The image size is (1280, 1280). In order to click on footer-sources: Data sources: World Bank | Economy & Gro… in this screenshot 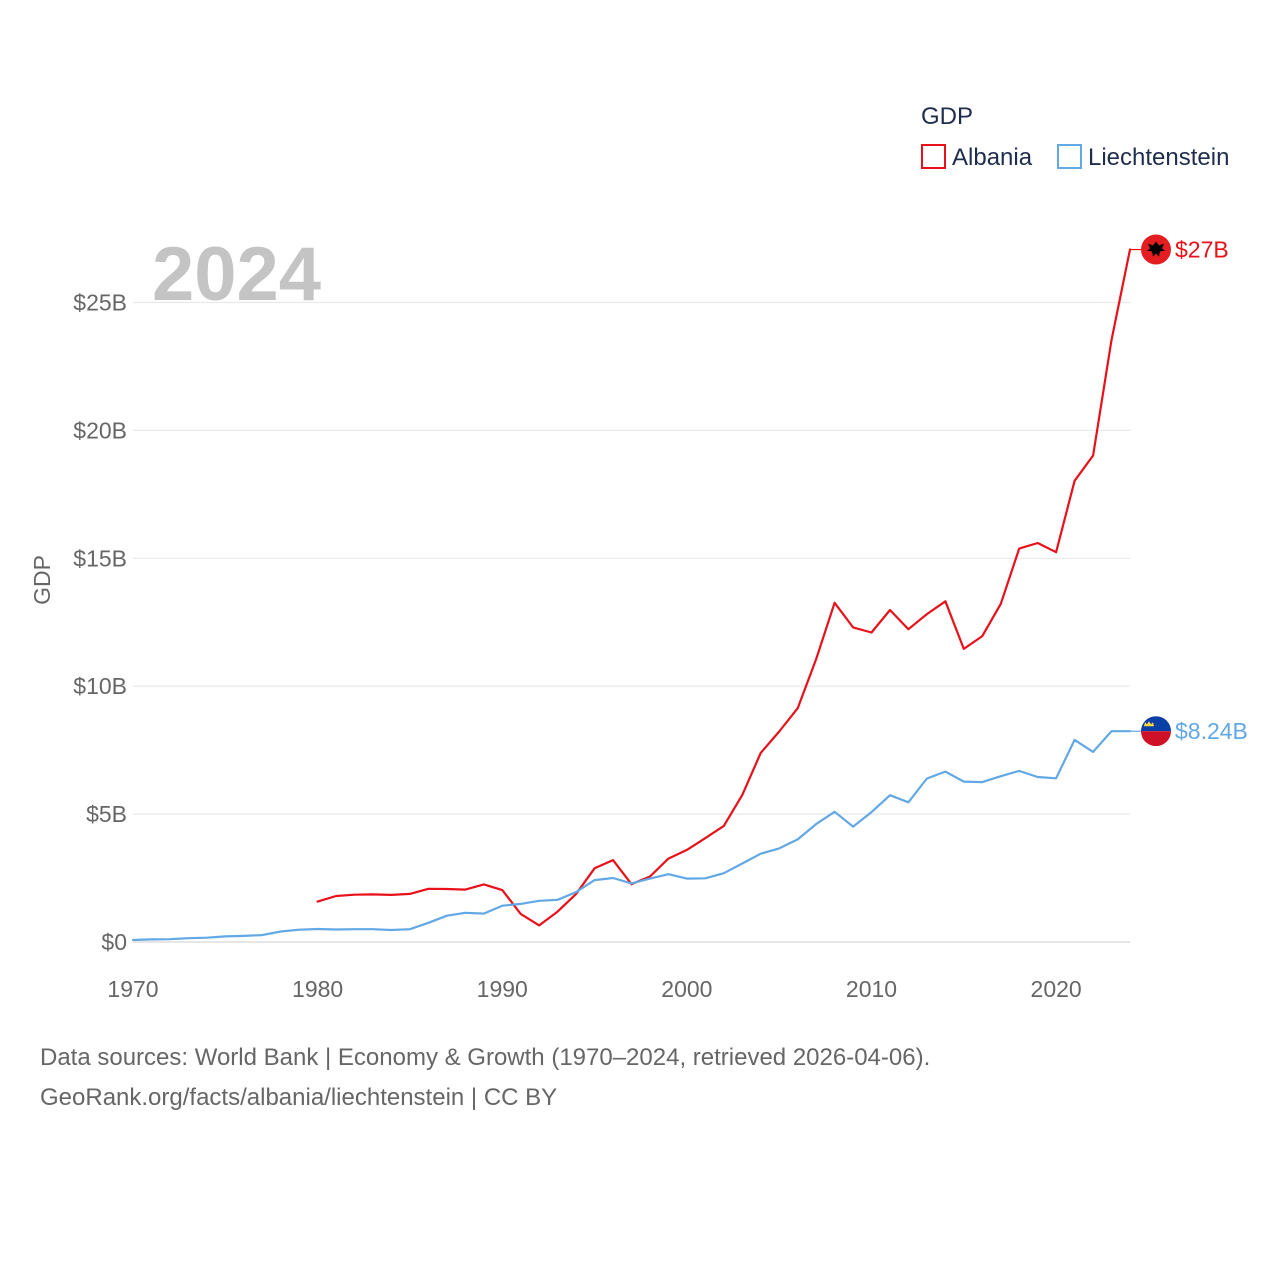, I will do `click(485, 1057)`.